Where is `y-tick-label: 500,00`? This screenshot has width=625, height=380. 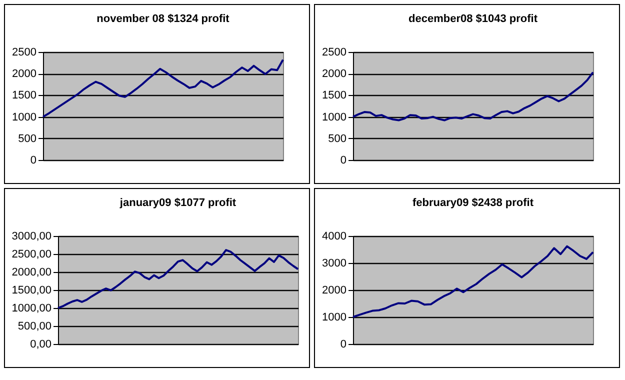
y-tick-label: 500,00 is located at coordinates (35, 326).